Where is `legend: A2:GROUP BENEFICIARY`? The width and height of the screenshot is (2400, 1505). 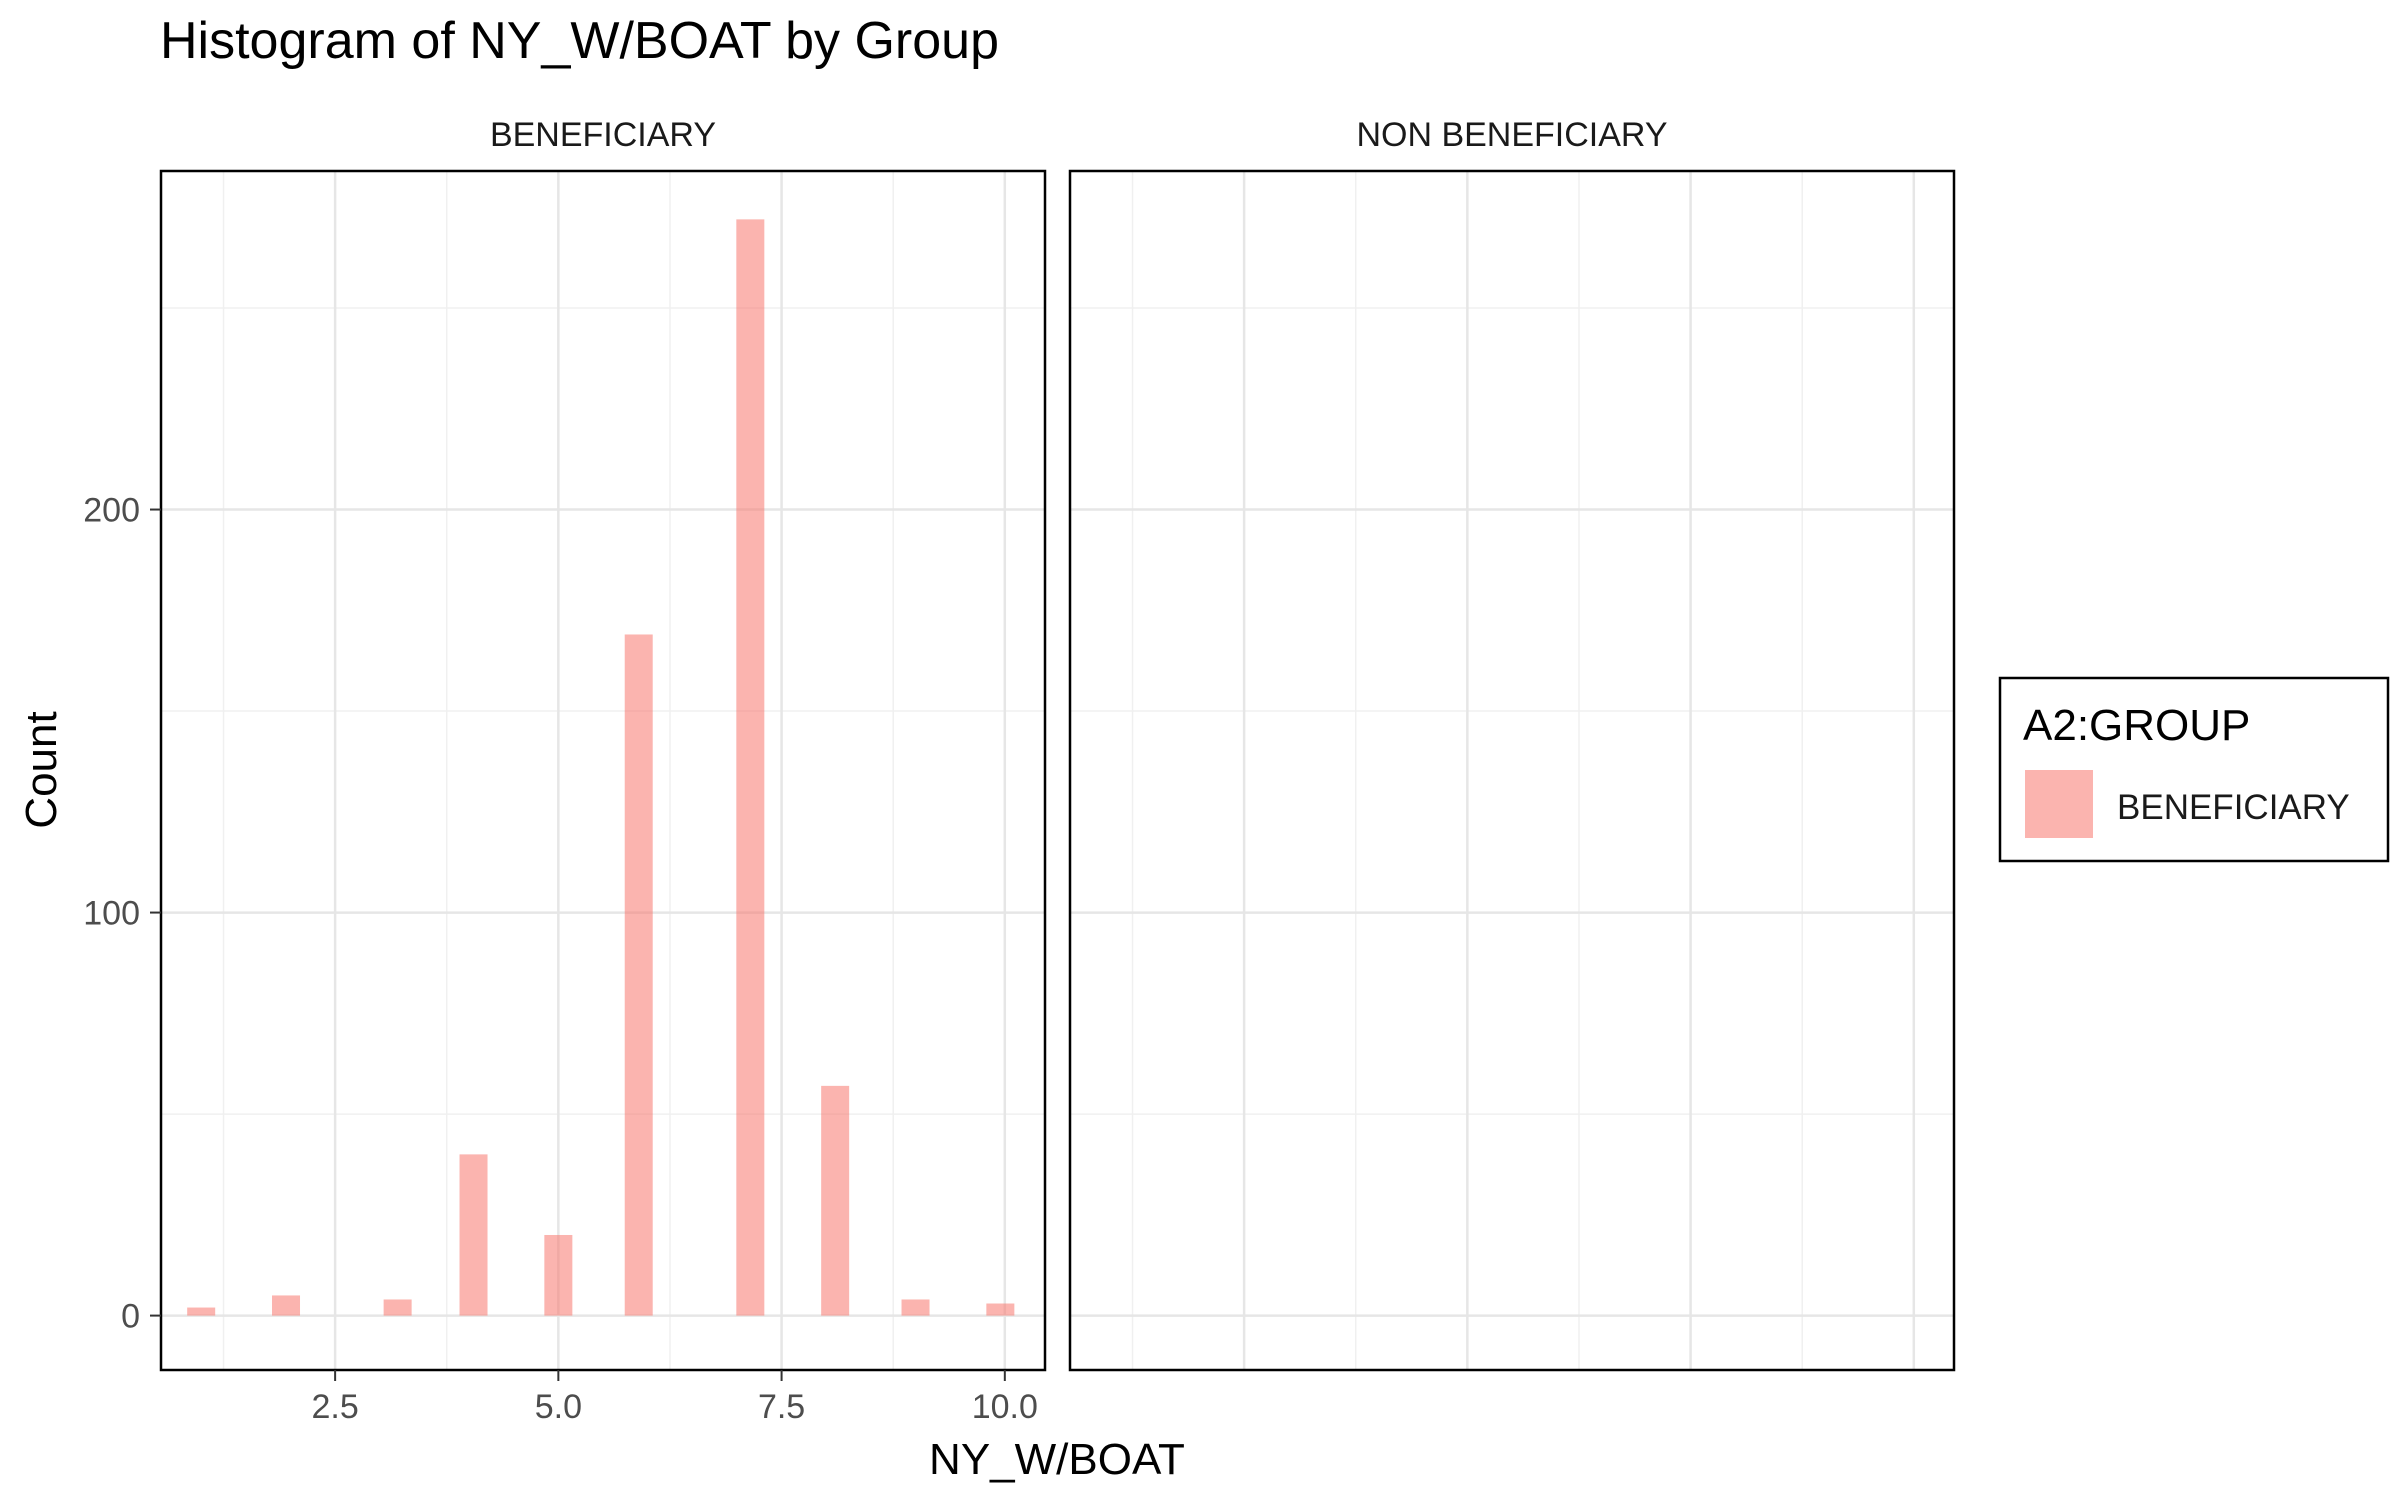
legend: A2:GROUP BENEFICIARY is located at coordinates (2194, 769).